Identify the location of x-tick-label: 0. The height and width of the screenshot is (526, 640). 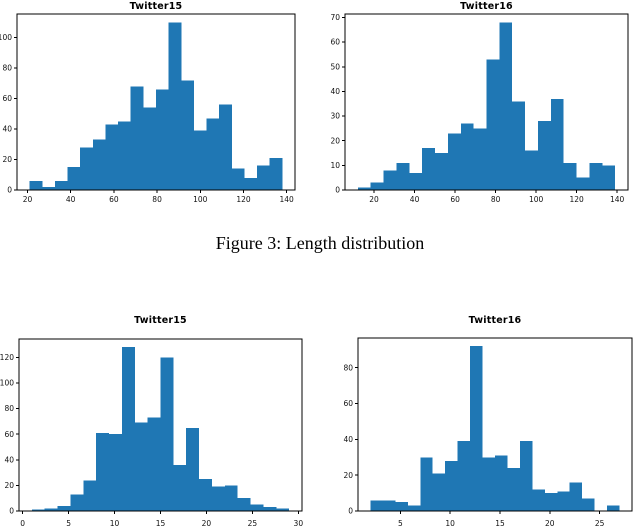
(22, 522).